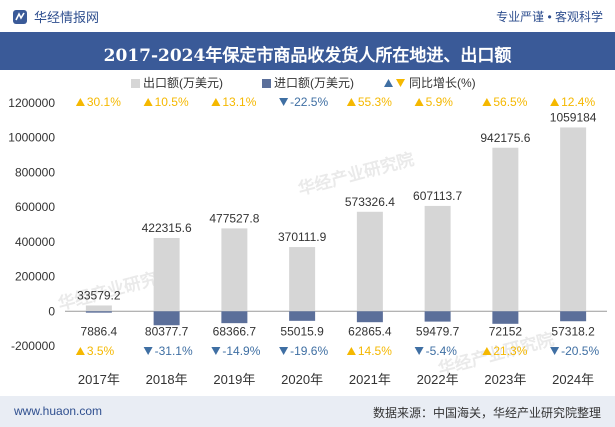  I want to click on export-value-label: 942175.6, so click(505, 138).